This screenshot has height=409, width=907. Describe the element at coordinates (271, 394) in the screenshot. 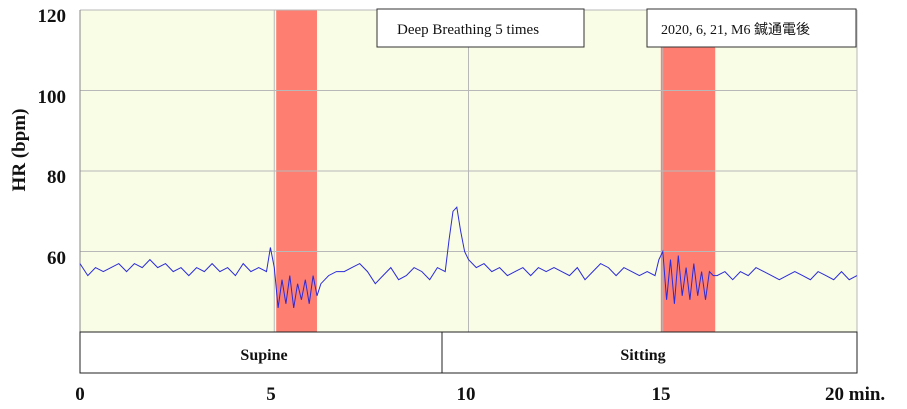

I see `x-tick-label-5: 5` at that location.